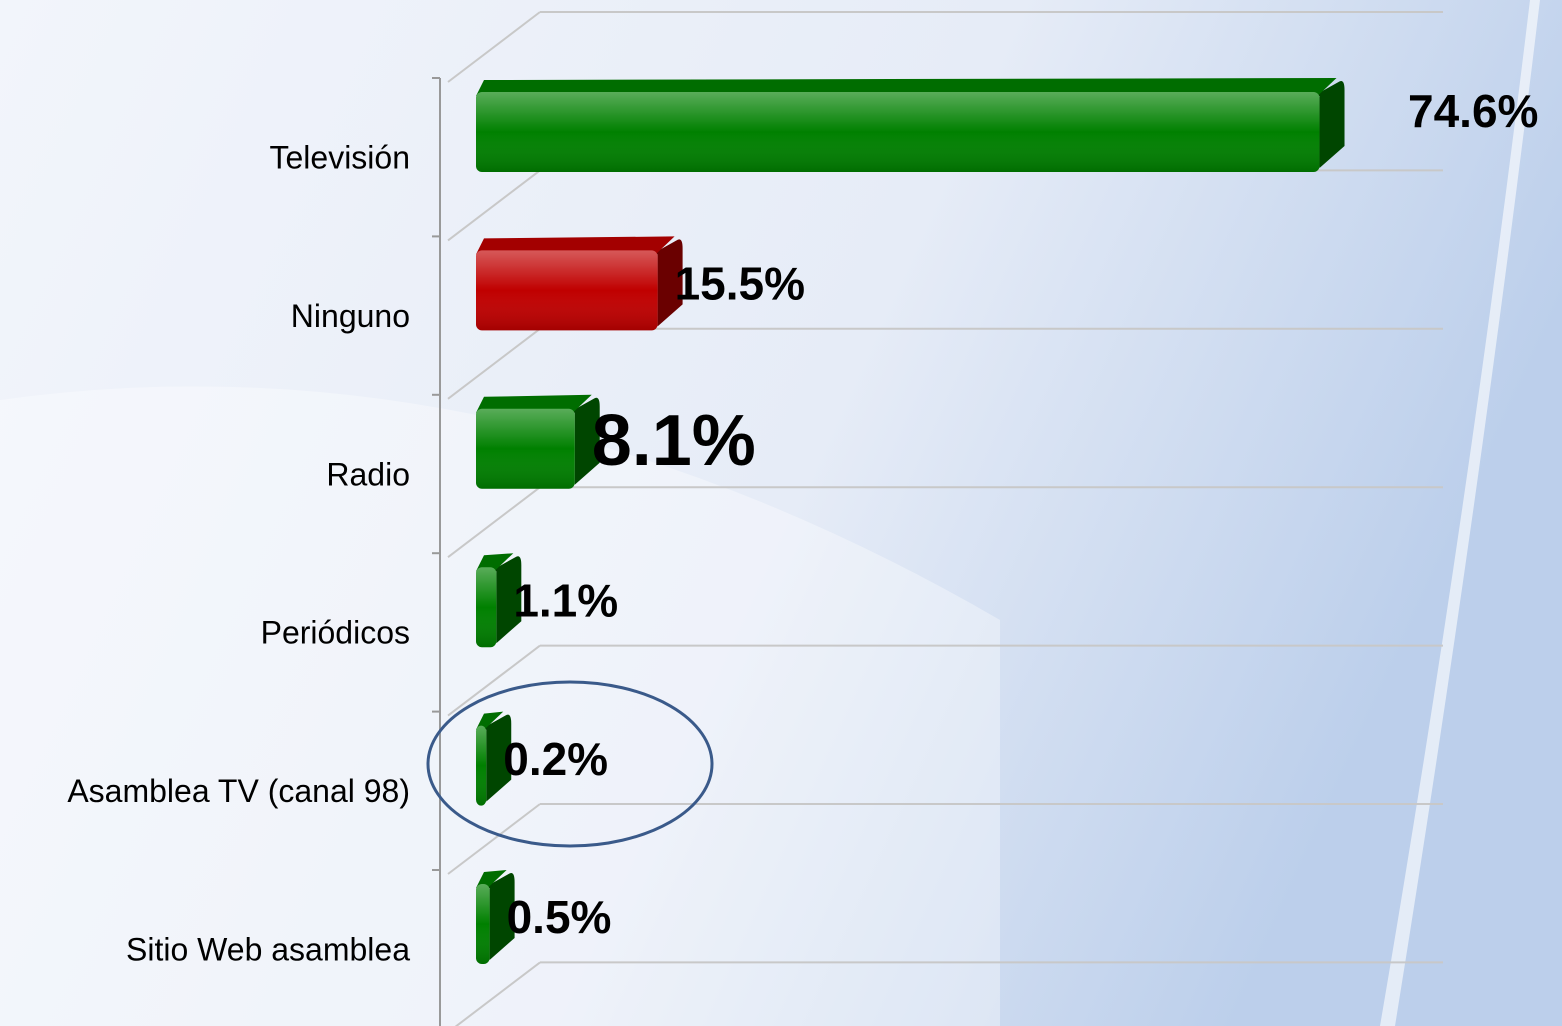 This screenshot has height=1026, width=1562. Describe the element at coordinates (740, 284) in the screenshot. I see `value-label: 15.5%` at that location.